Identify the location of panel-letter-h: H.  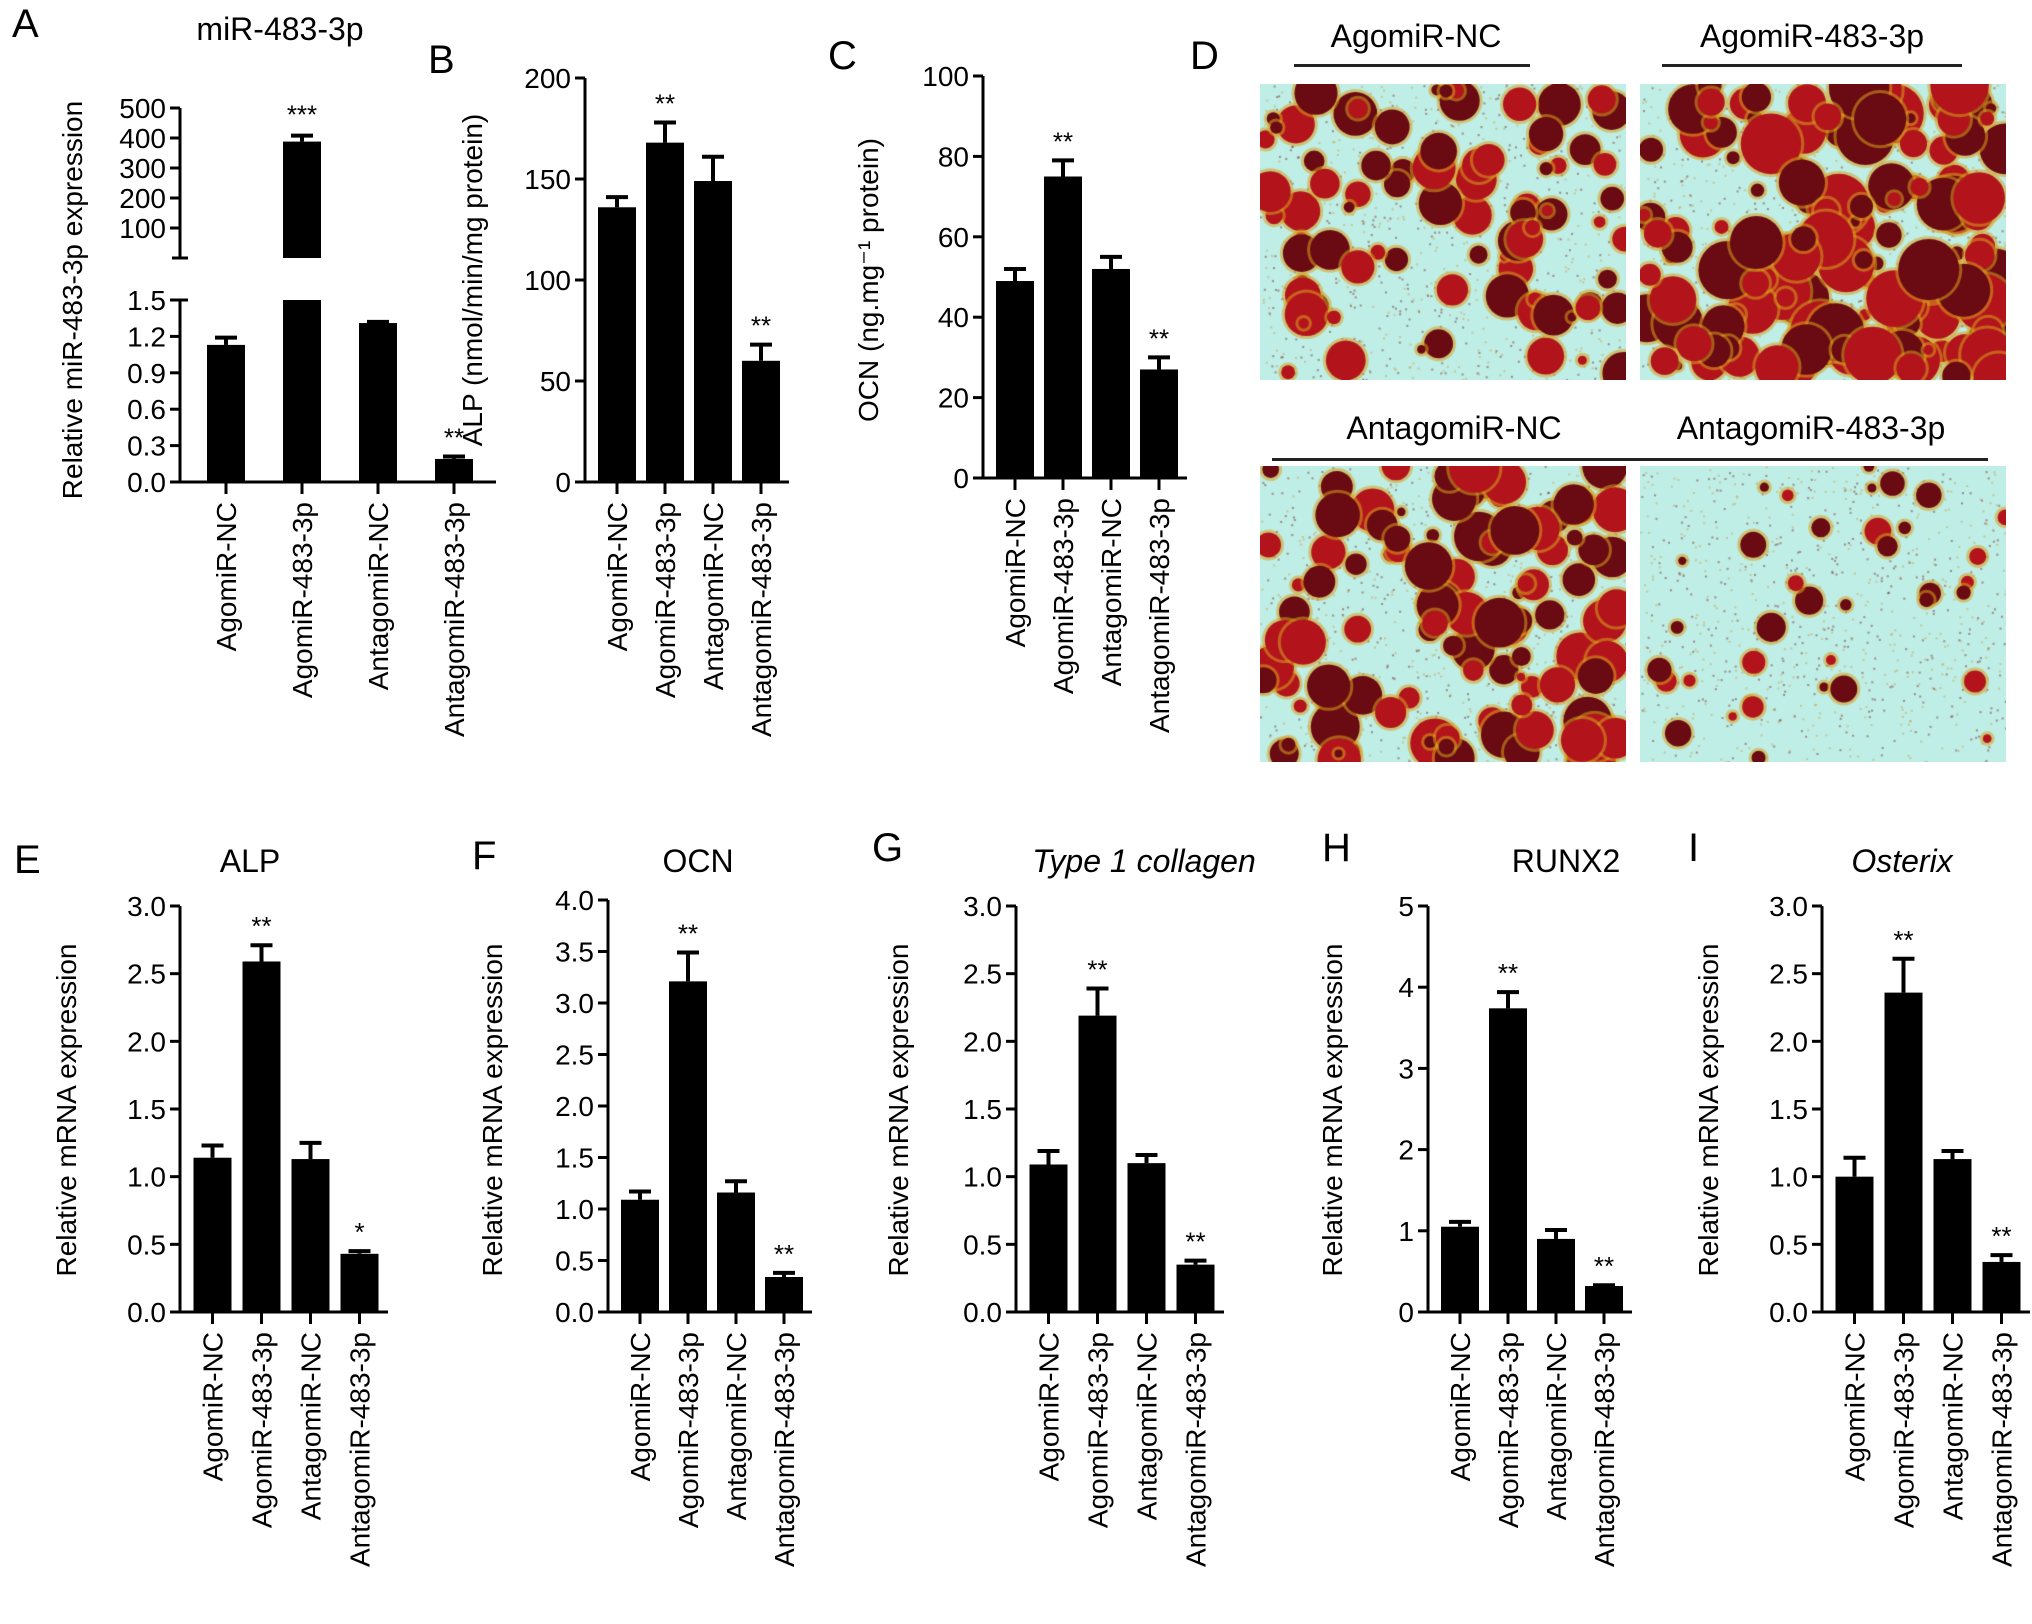
(1336, 848).